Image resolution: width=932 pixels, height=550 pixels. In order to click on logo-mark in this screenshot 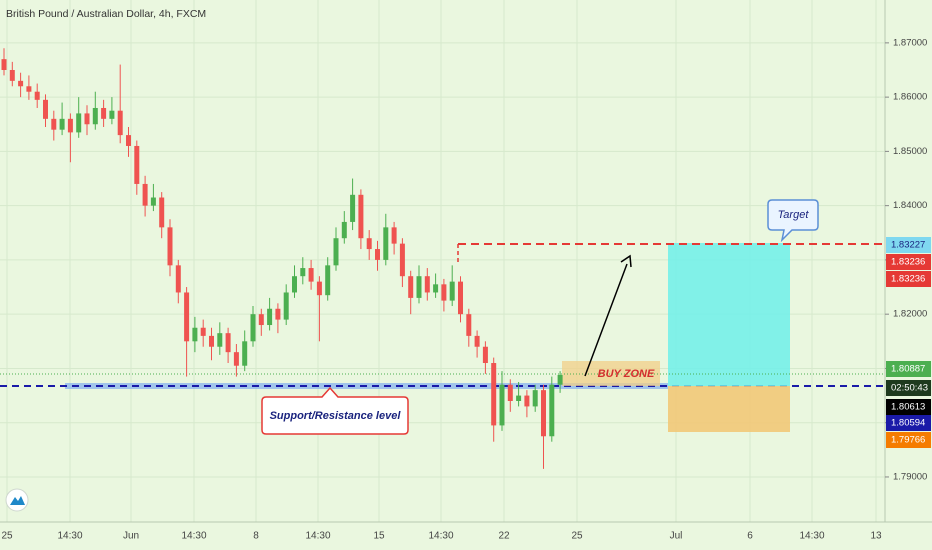, I will do `click(17, 500)`.